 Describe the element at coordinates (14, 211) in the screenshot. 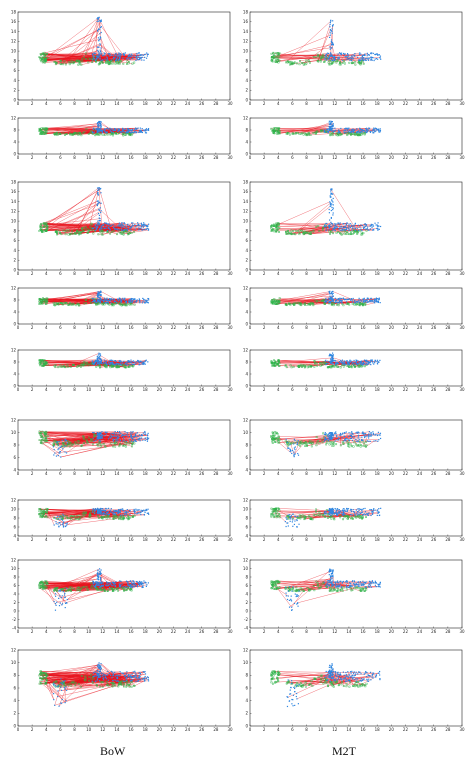

I see `y-tick-label: 12` at that location.